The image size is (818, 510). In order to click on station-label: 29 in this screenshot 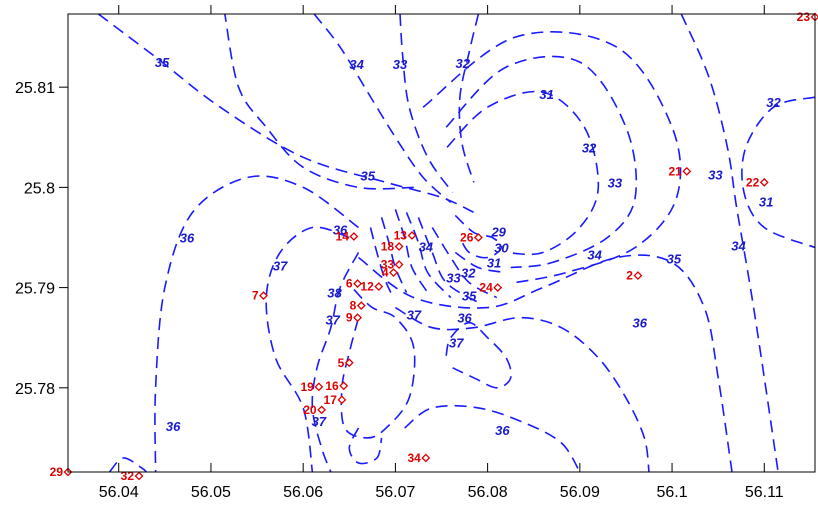, I will do `click(57, 472)`.